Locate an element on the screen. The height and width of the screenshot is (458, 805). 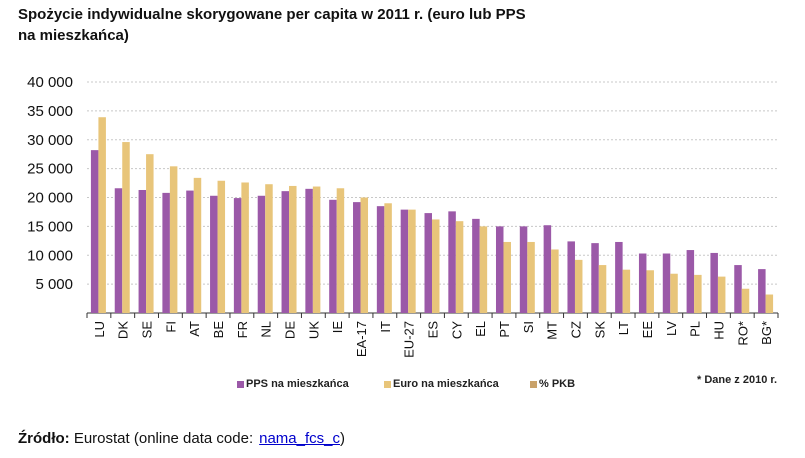
bar-pps-CZ is located at coordinates (571, 277).